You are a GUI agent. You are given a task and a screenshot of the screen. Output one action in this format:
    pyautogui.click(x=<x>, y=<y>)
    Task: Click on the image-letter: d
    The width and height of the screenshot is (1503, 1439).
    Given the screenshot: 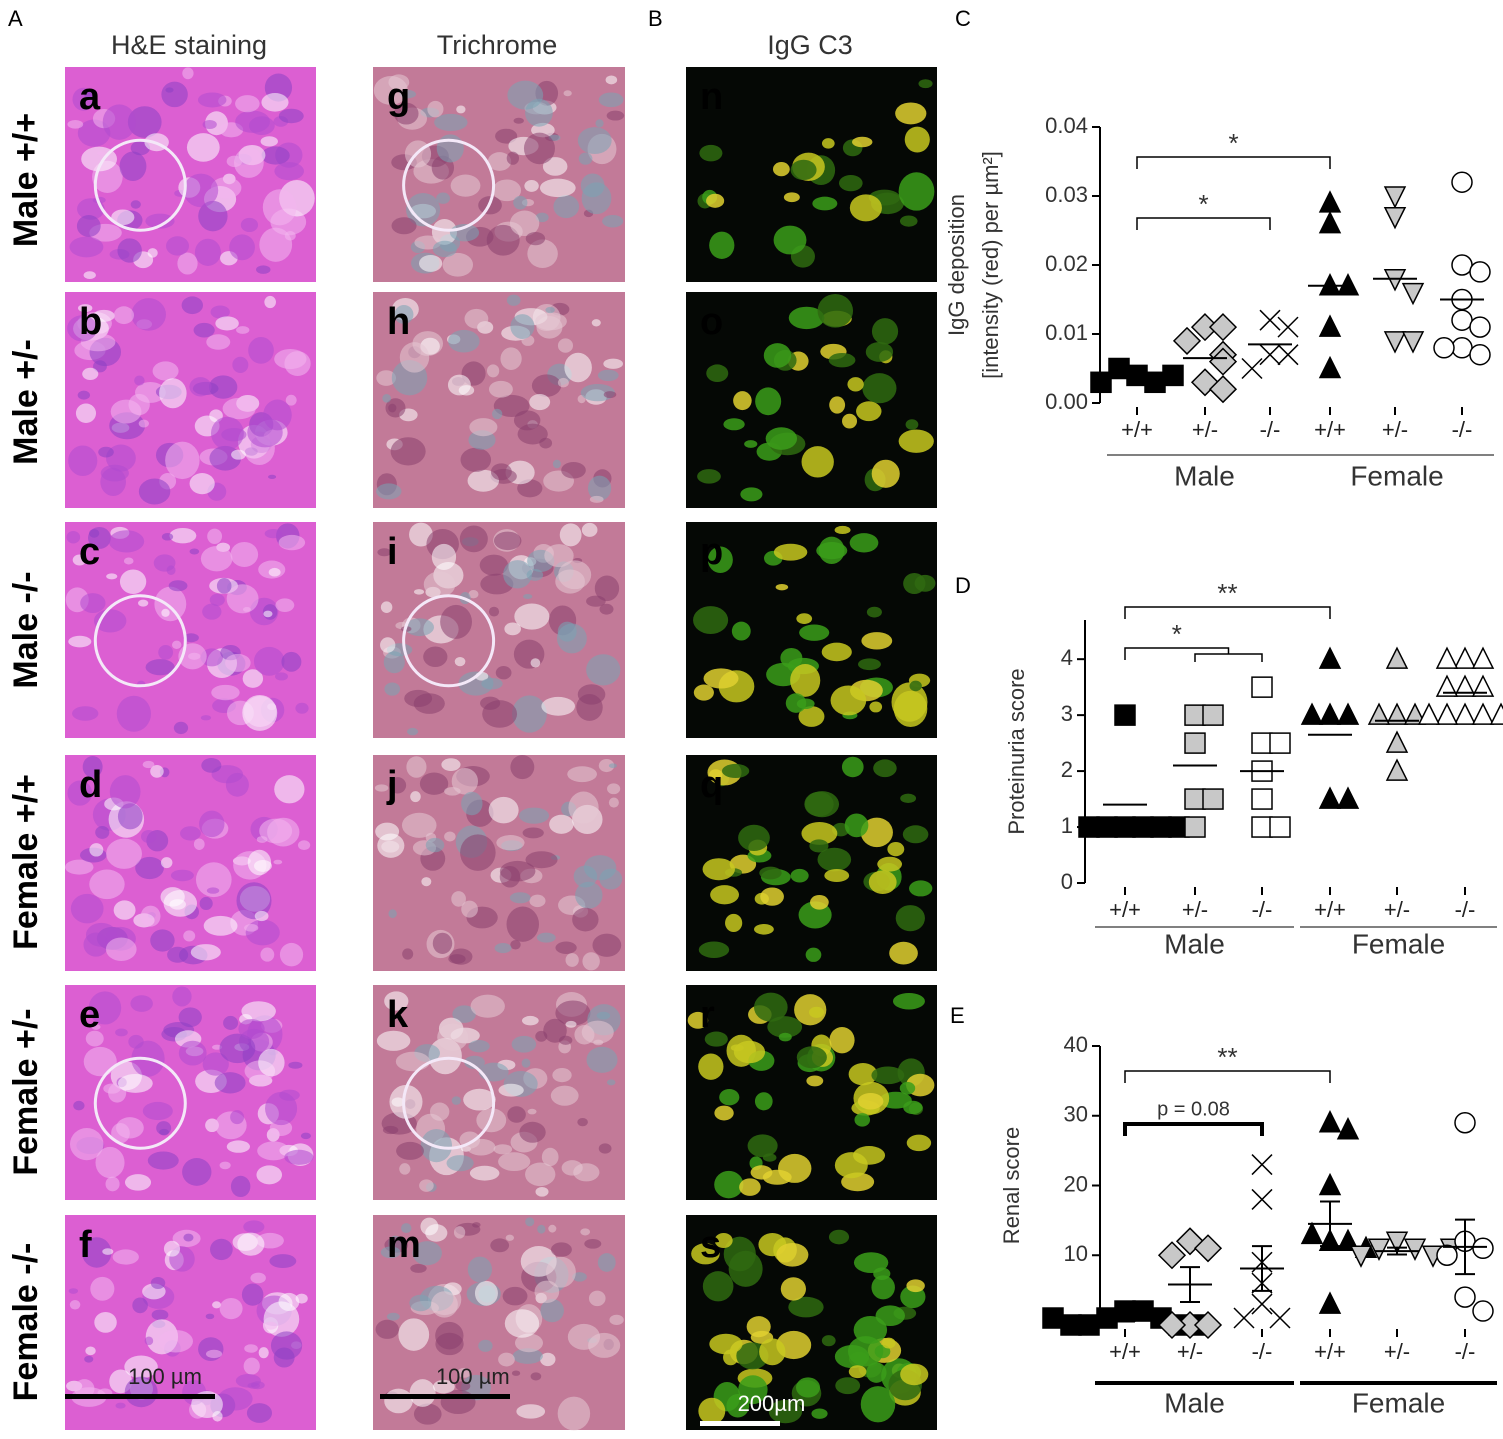 What is the action you would take?
    pyautogui.click(x=90, y=785)
    